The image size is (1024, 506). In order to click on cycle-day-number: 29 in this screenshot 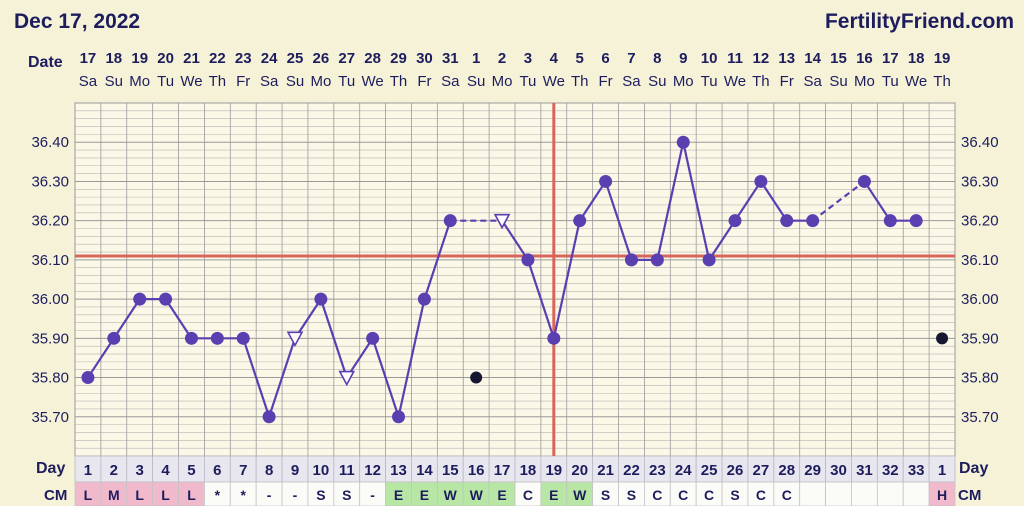, I will do `click(812, 470)`.